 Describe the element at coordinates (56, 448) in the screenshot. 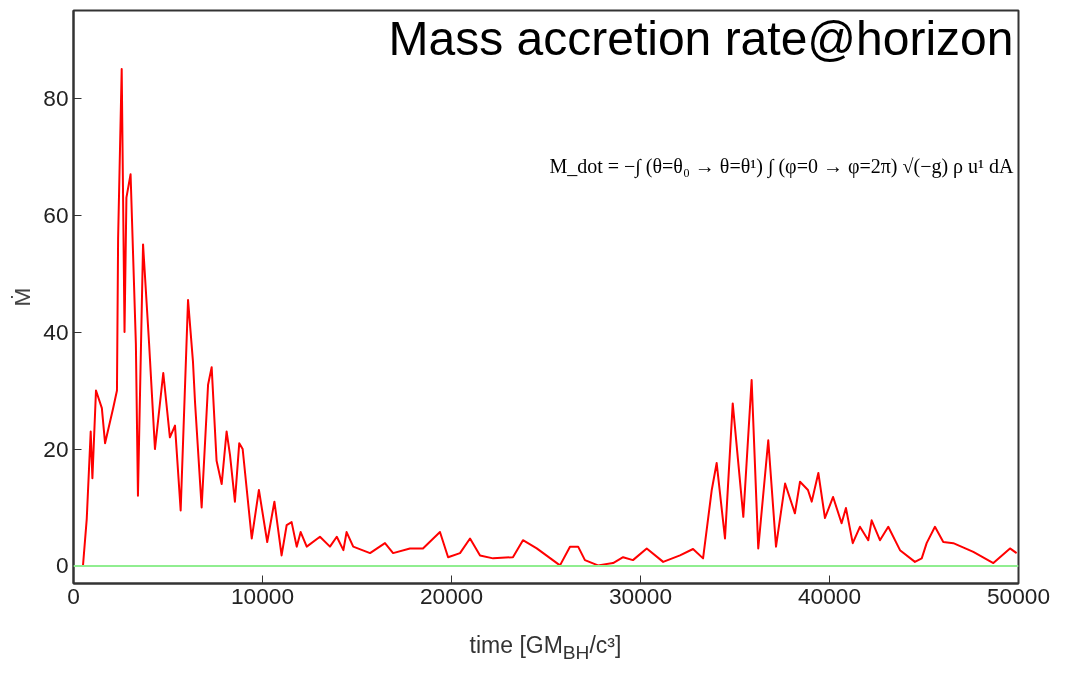

I see `y-tick-label: 20` at that location.